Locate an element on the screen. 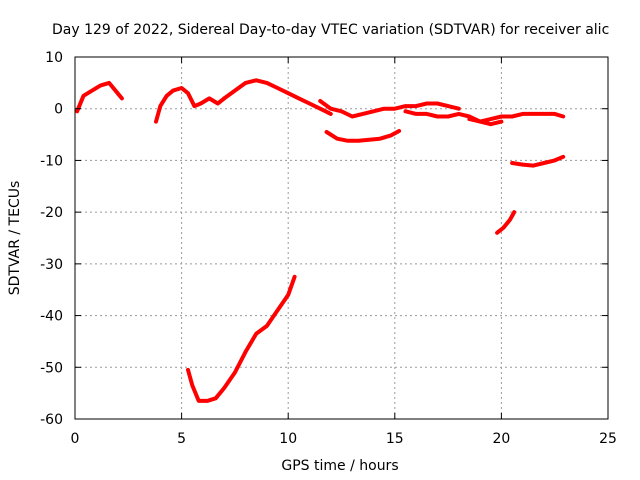 This screenshot has width=640, height=480. y-tick-label: 10 is located at coordinates (54, 58).